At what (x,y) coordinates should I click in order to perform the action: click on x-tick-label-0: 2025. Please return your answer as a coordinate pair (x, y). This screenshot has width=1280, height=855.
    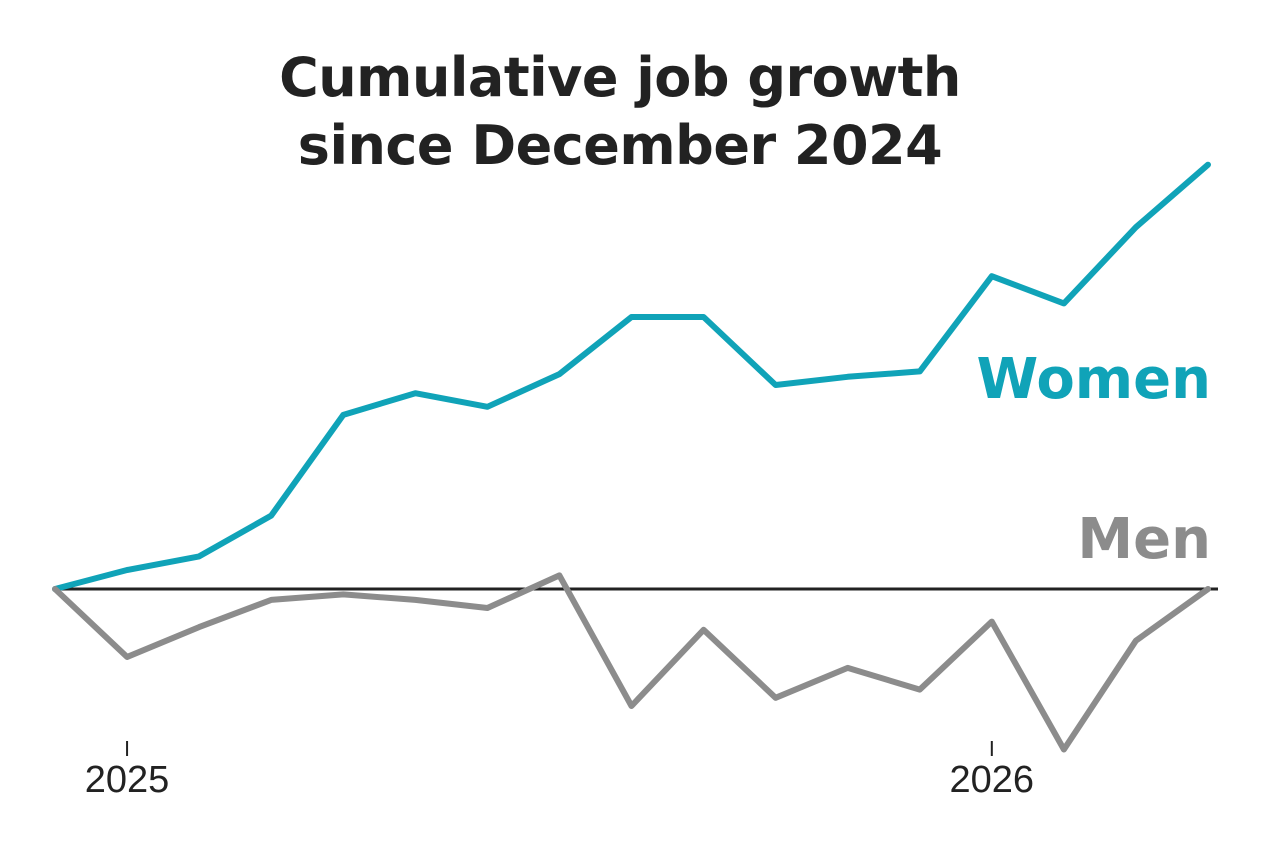
    Looking at the image, I should click on (127, 780).